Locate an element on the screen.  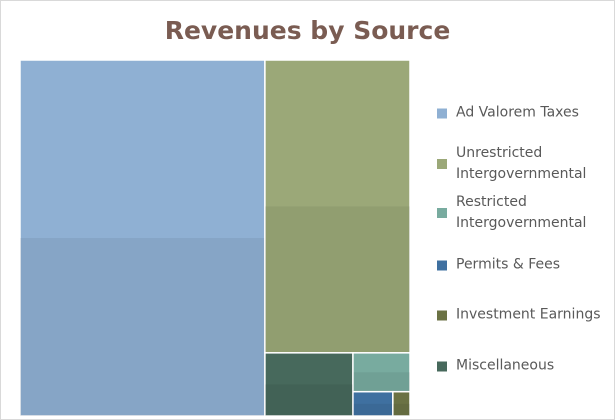
legend-item: Permits & Fees is located at coordinates (521, 265).